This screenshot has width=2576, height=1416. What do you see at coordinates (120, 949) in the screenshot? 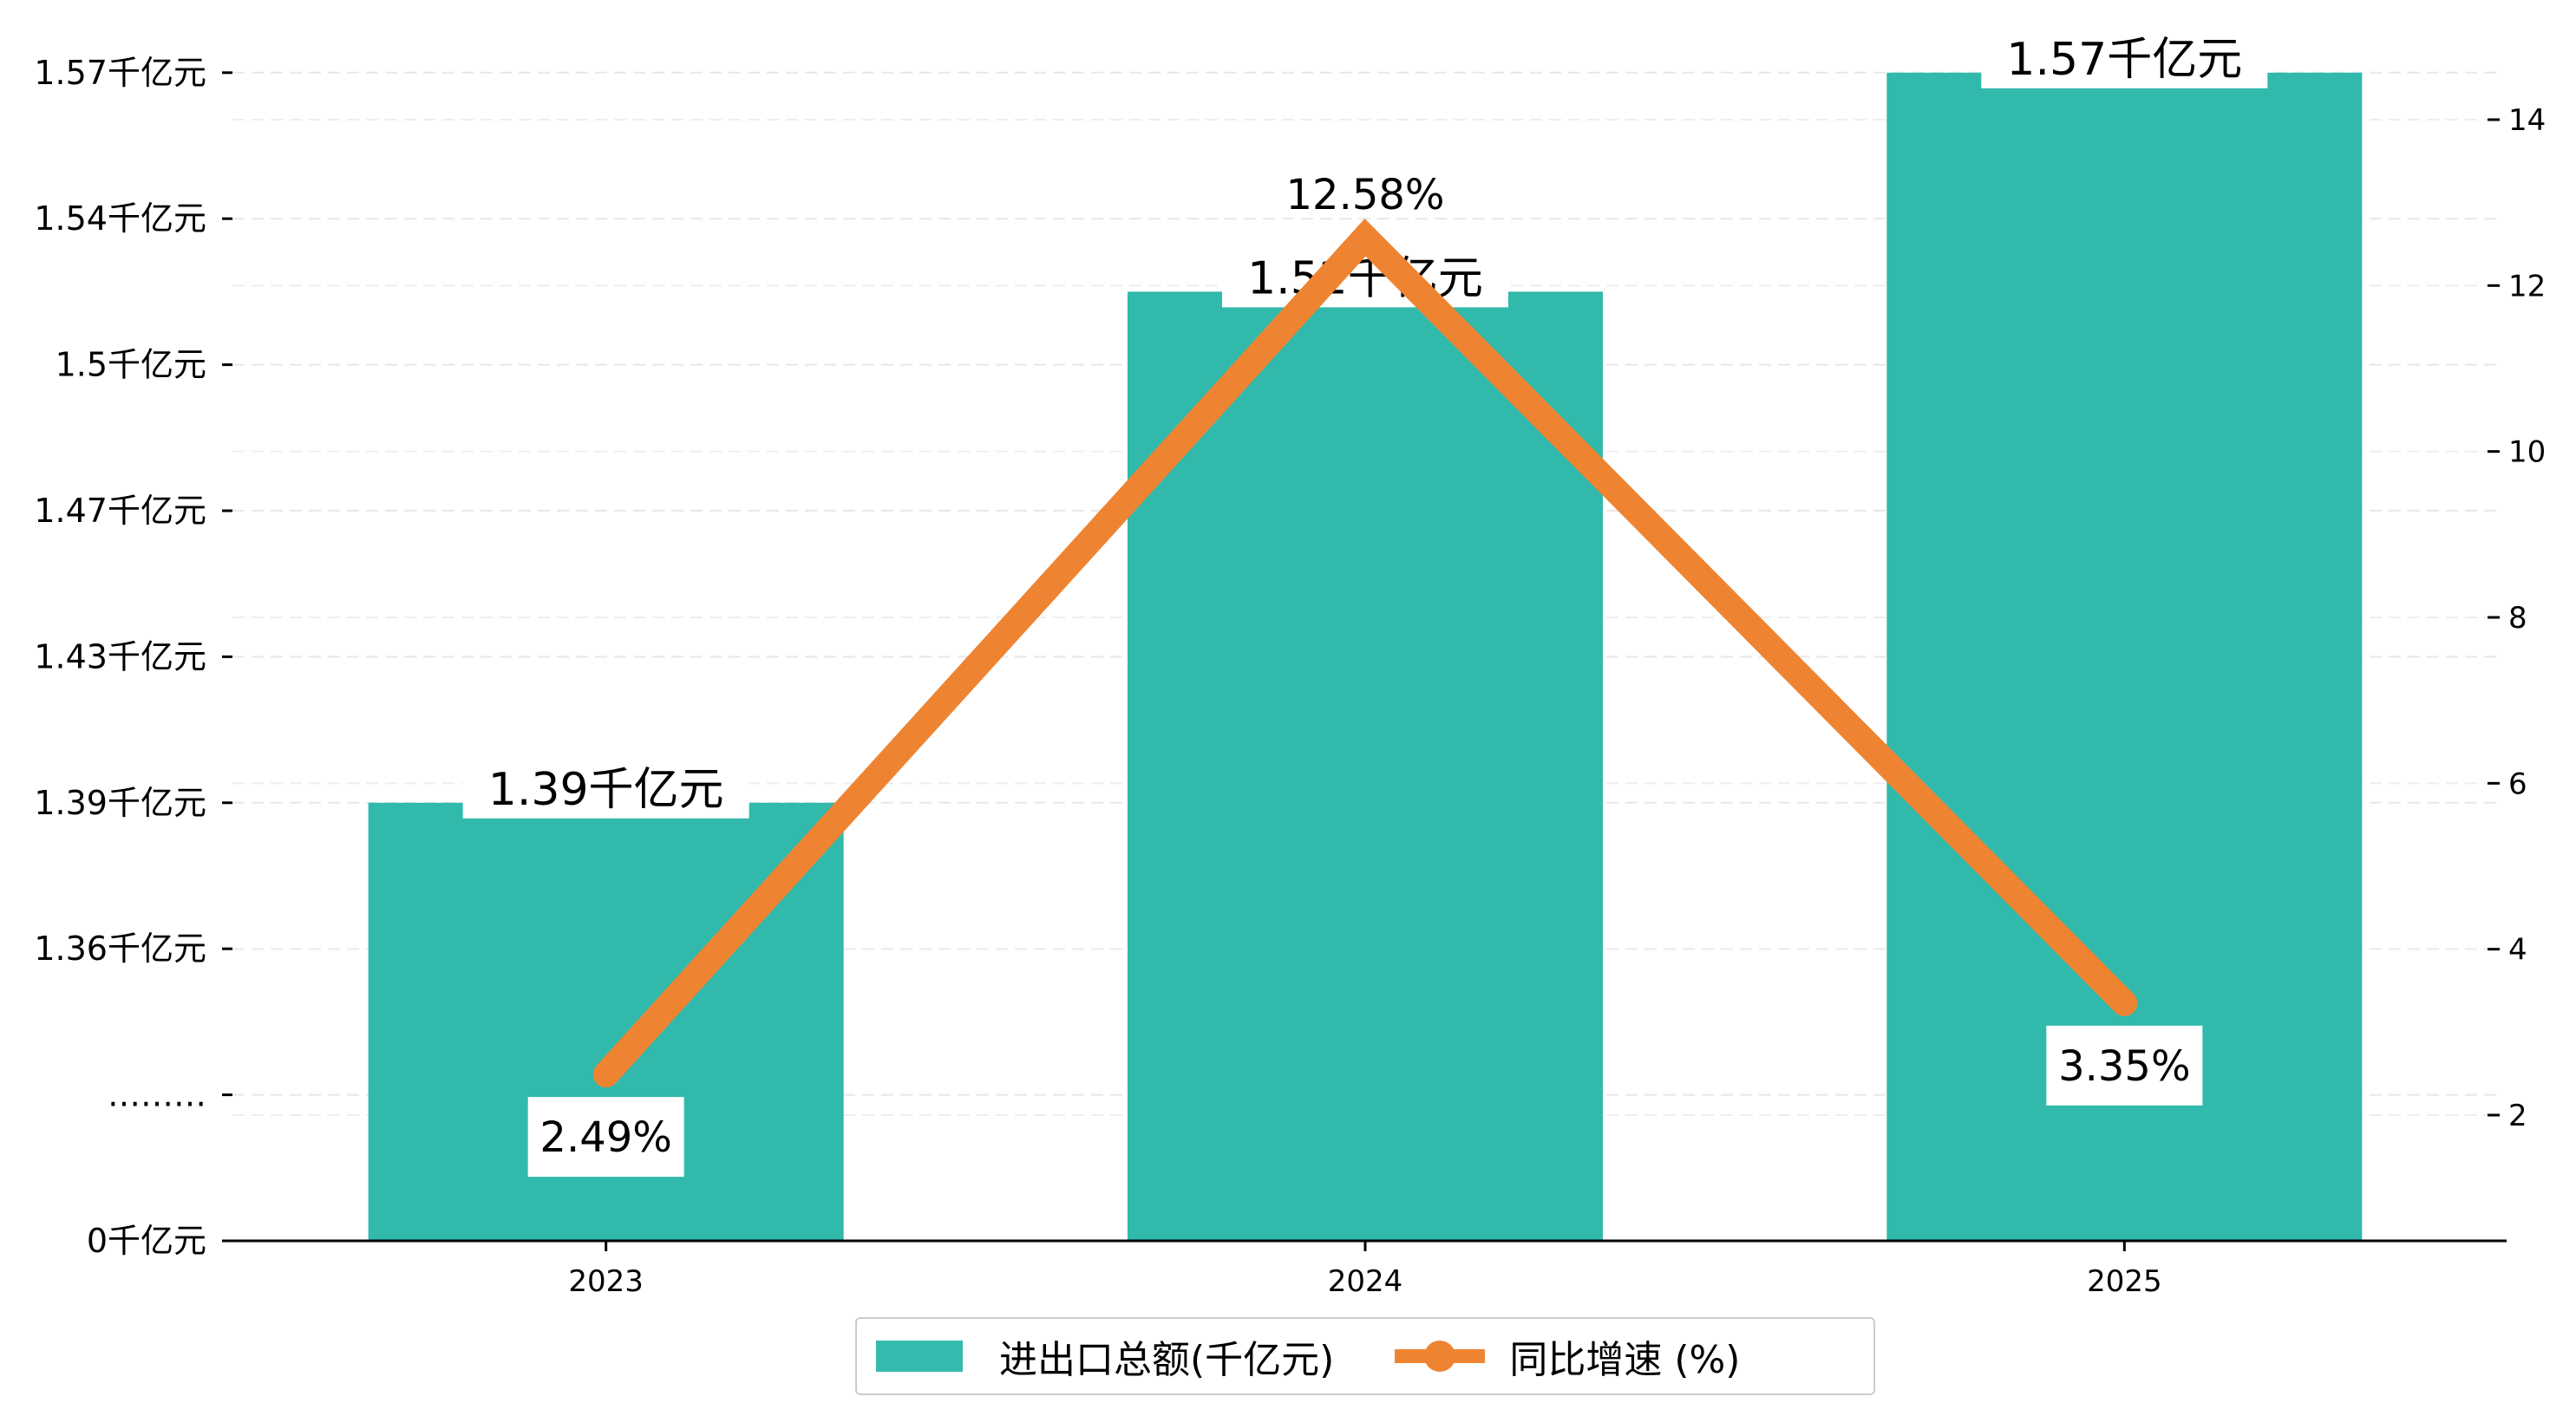
I see `left-tick-label: 1.36千亿元` at bounding box center [120, 949].